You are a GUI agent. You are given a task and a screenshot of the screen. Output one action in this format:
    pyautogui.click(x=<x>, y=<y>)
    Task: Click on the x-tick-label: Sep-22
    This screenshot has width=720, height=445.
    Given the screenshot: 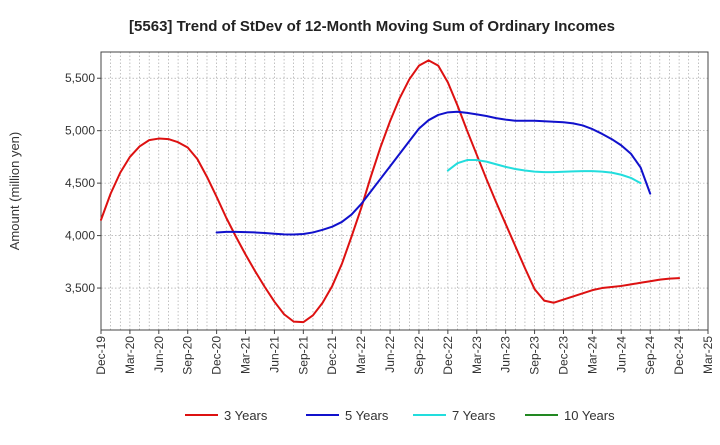 What is the action you would take?
    pyautogui.click(x=419, y=355)
    